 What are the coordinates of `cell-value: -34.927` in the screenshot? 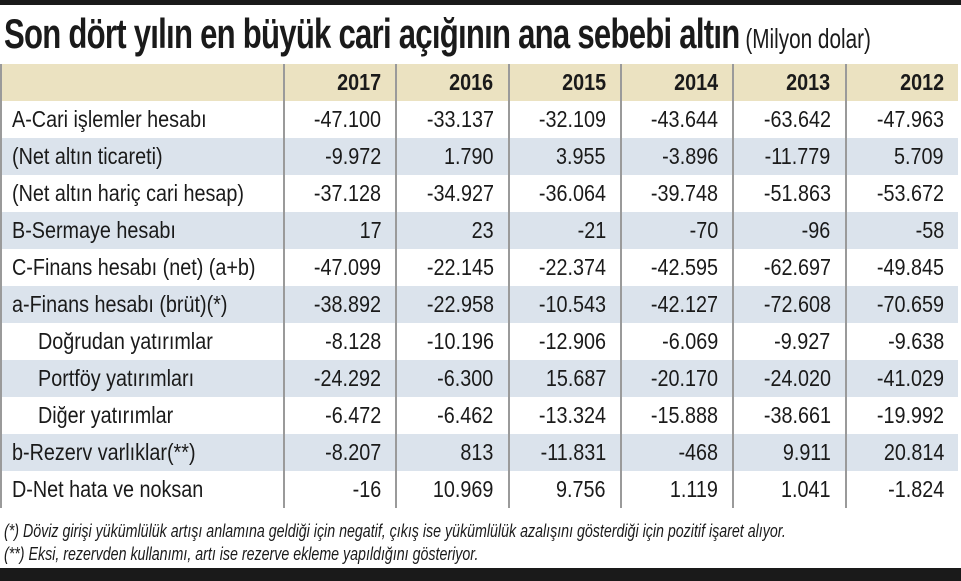 It's located at (460, 193).